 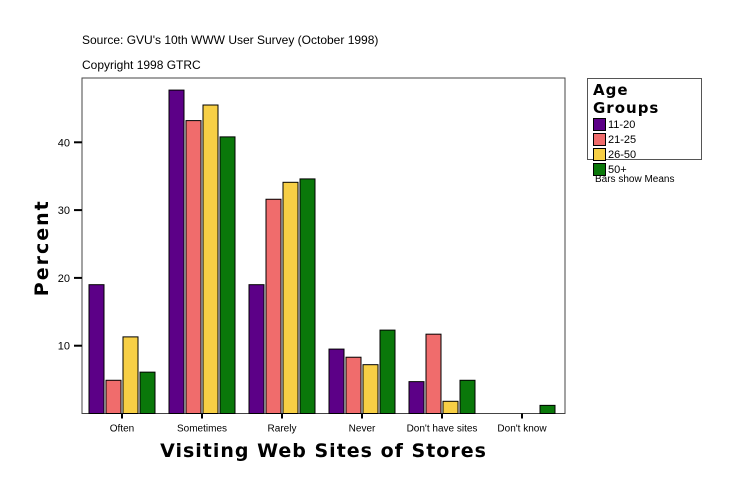 I want to click on legend-title: Age Groups, so click(x=626, y=99).